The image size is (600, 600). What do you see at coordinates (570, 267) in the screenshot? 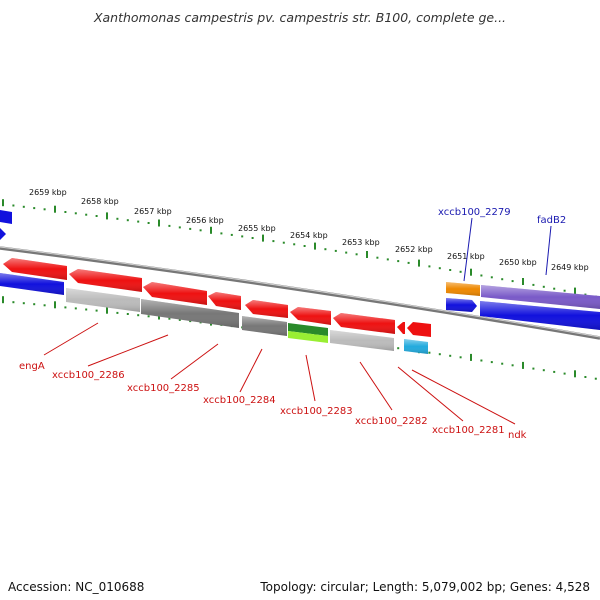
I see `tick-label-2649: 2649 kbp` at bounding box center [570, 267].